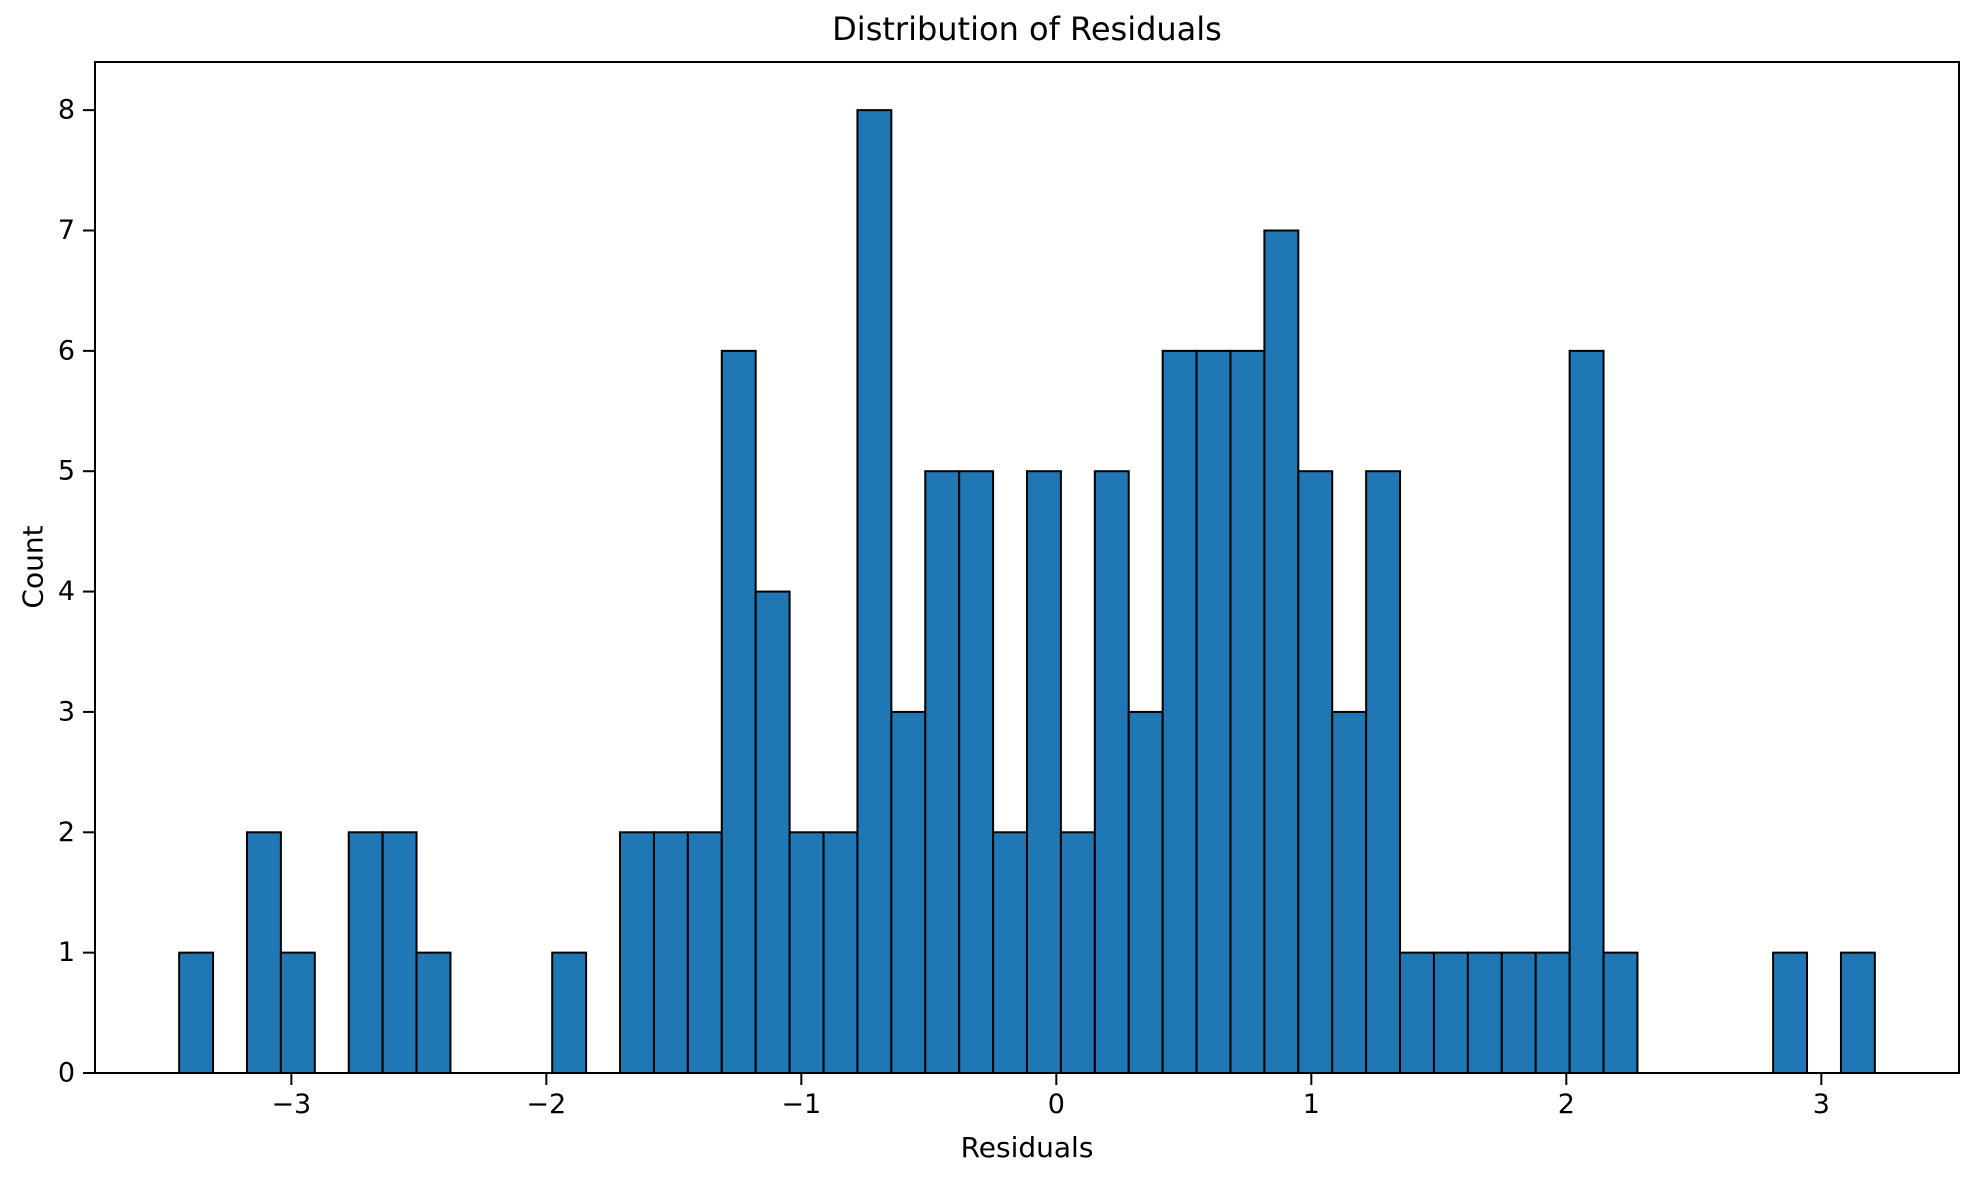 The height and width of the screenshot is (1181, 1979). What do you see at coordinates (1027, 1147) in the screenshot?
I see `x-axis-label: Residuals` at bounding box center [1027, 1147].